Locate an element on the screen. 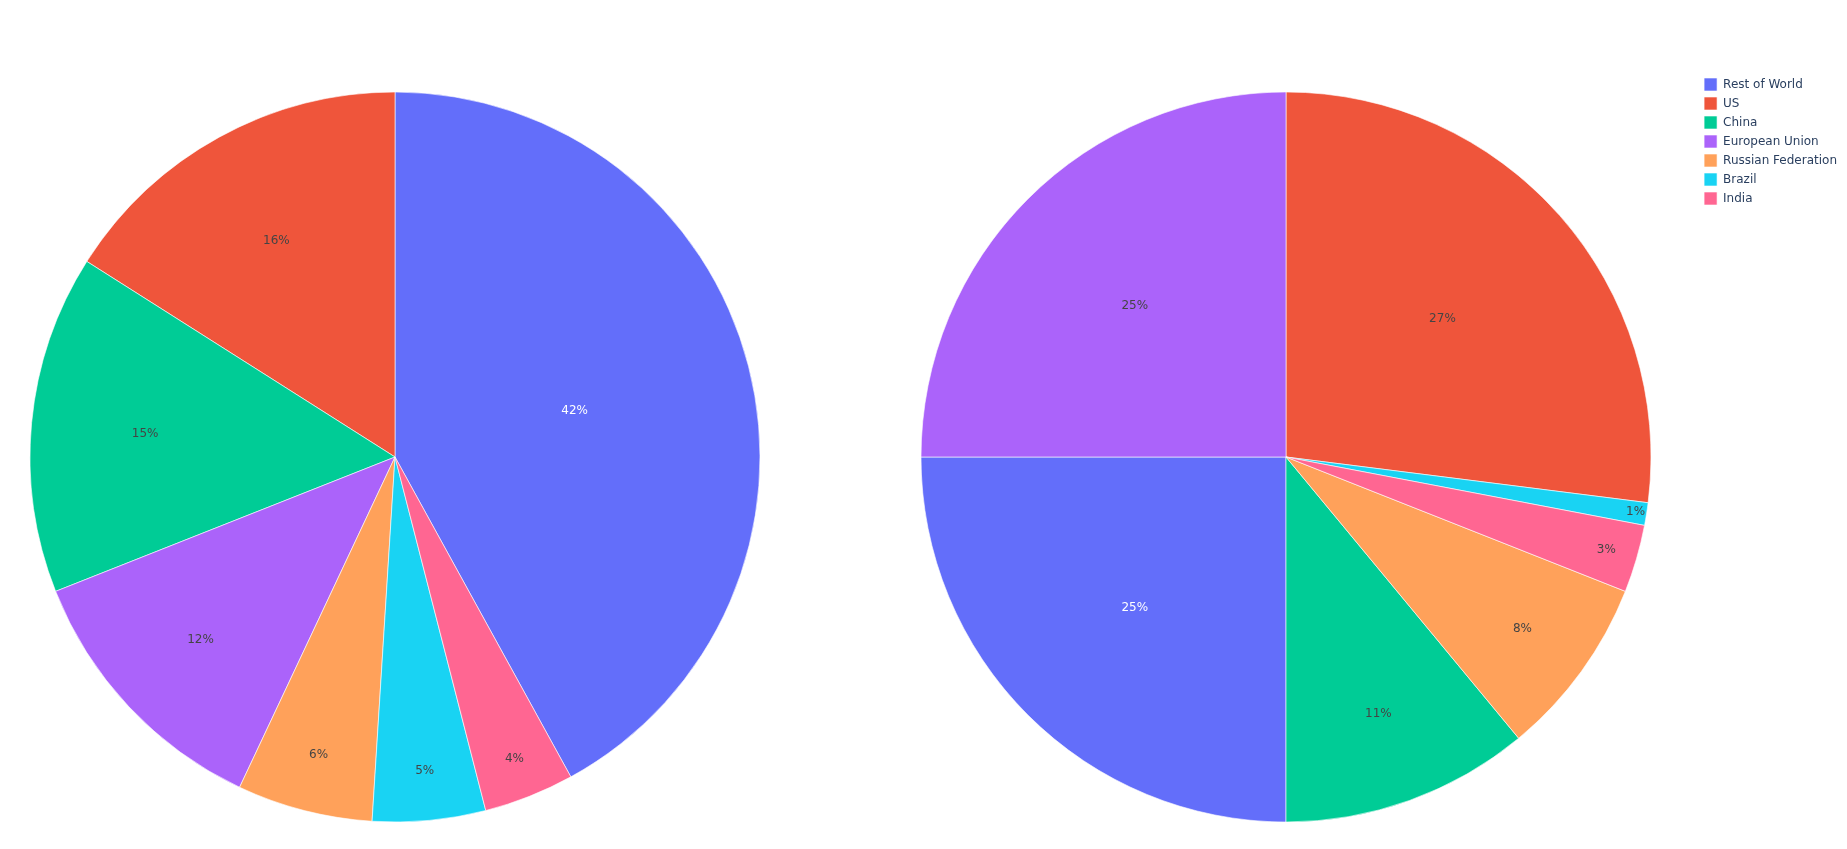  data-label: 42% is located at coordinates (574, 410).